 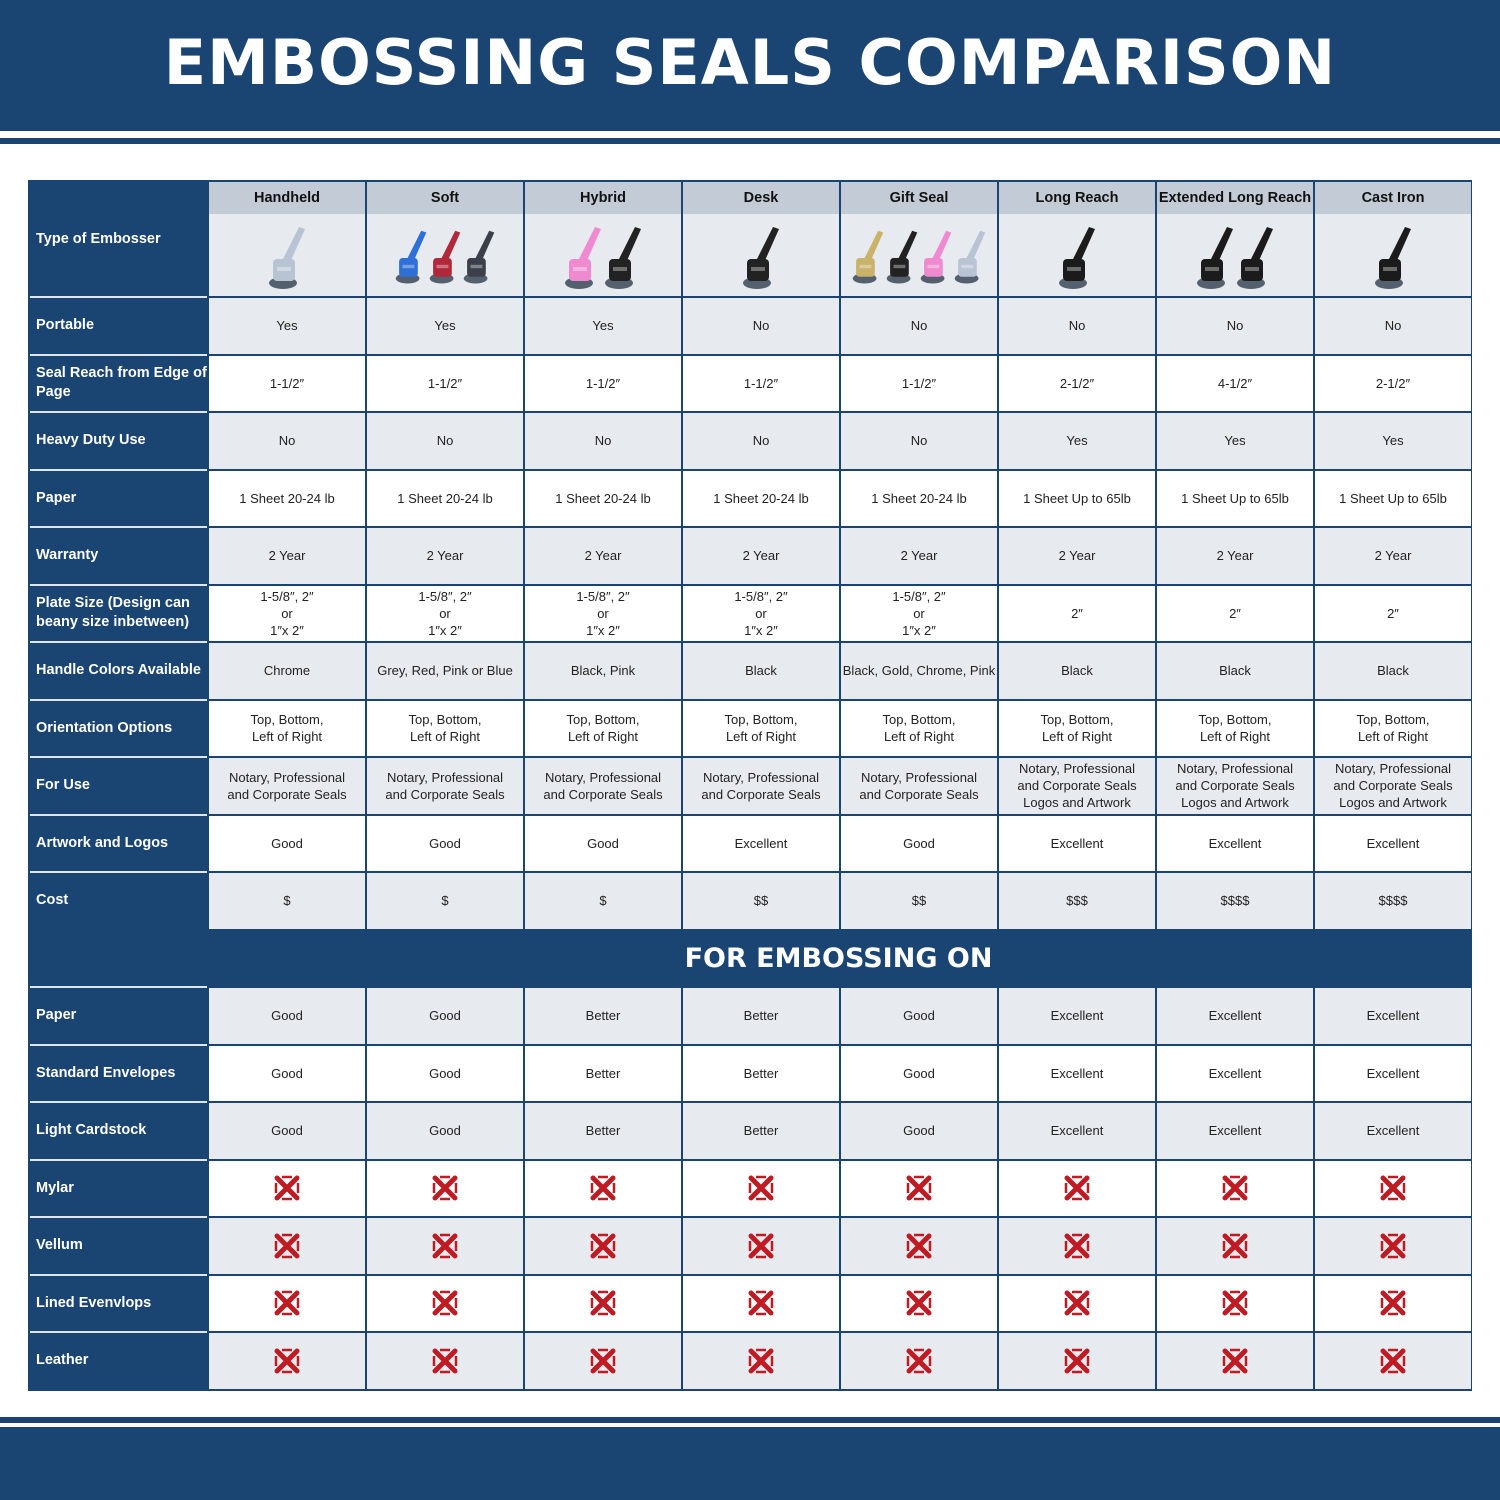 I want to click on row-label: Light Cardstock, so click(x=118, y=1130).